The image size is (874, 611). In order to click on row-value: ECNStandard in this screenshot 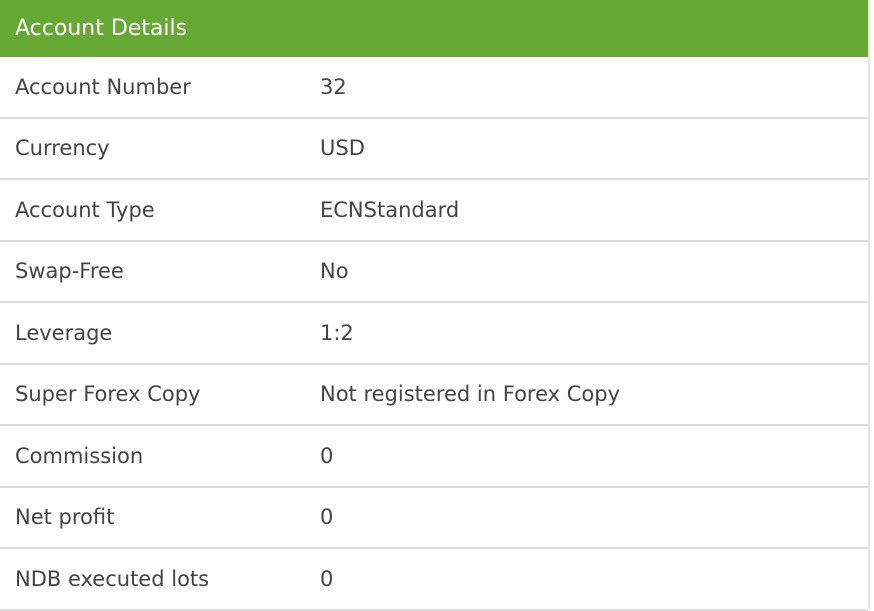, I will do `click(390, 209)`.